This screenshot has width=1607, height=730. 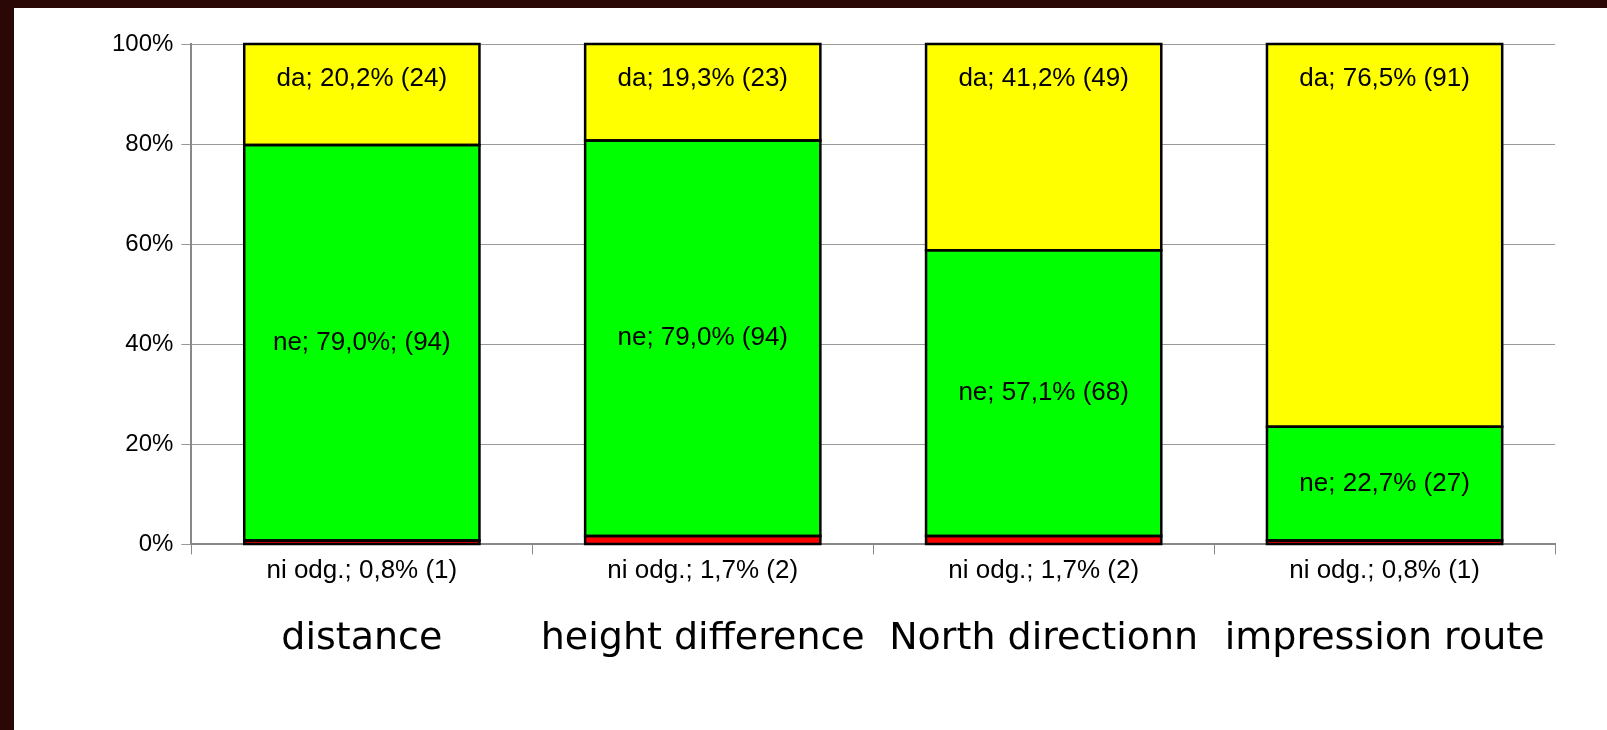 I want to click on y-tick-label: 20%, so click(x=149, y=442).